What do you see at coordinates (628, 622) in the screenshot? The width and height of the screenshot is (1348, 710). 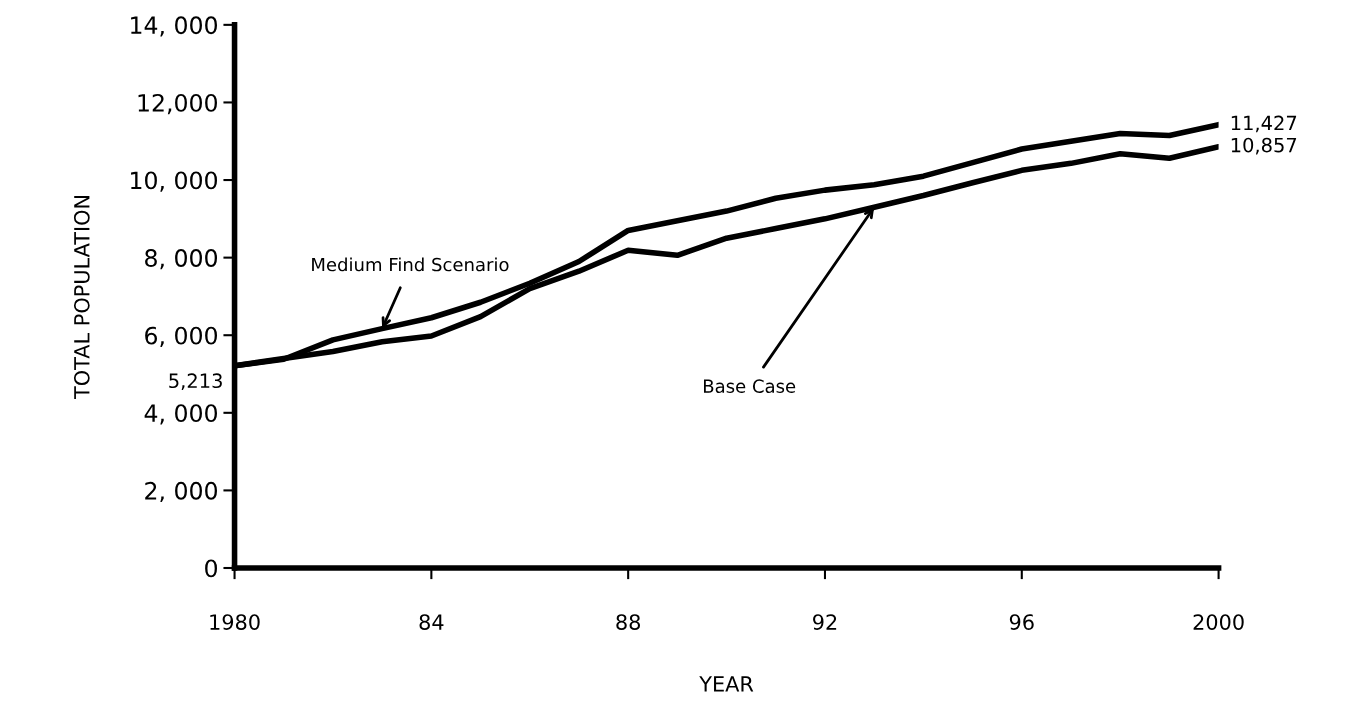 I see `x-tick-label: 88` at bounding box center [628, 622].